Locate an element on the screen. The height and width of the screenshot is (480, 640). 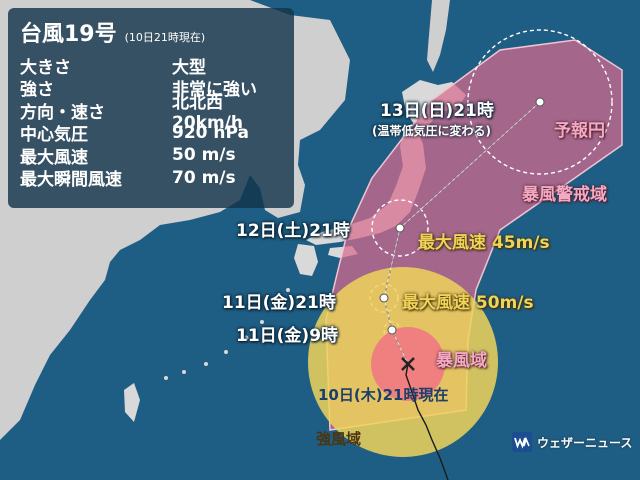
sakhalin-island is located at coordinates (438, 36).